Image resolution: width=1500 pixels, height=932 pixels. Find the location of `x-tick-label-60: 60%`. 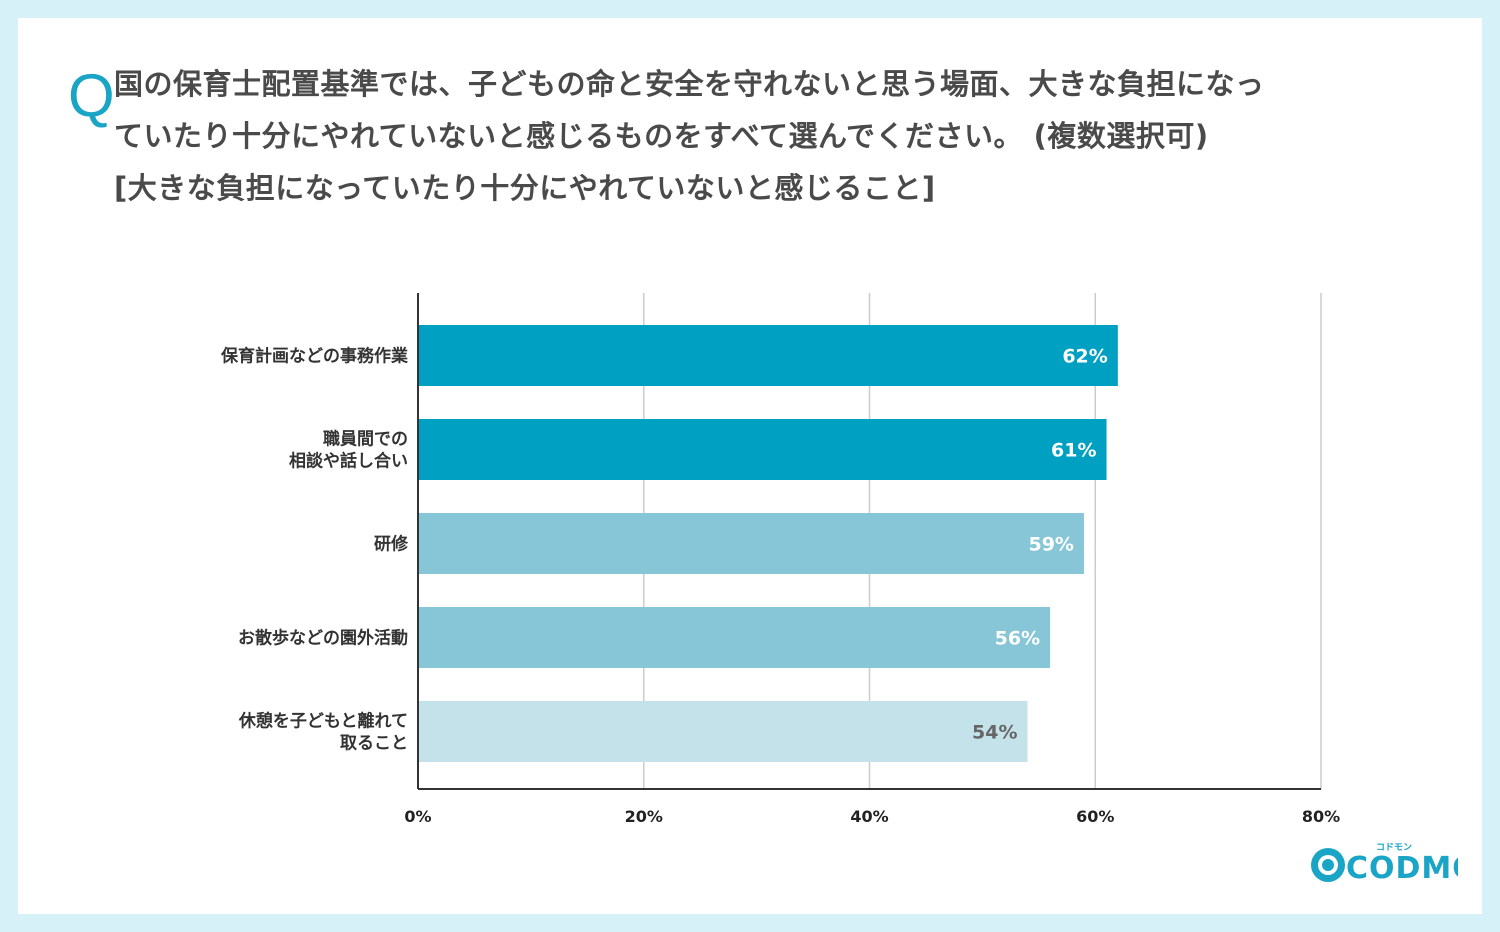

x-tick-label-60: 60% is located at coordinates (1095, 816).